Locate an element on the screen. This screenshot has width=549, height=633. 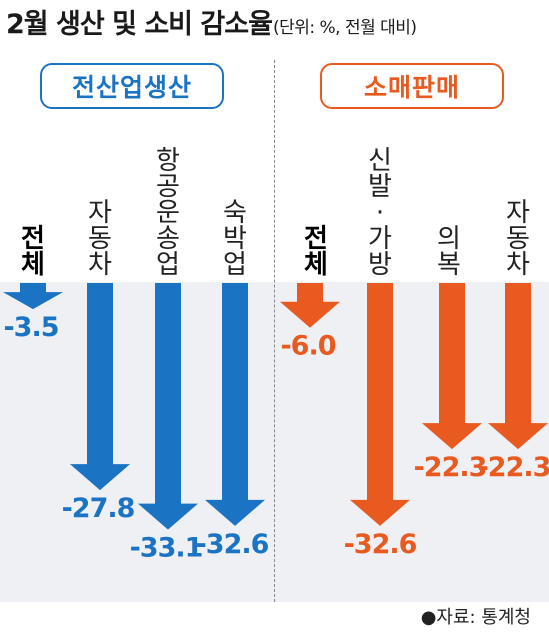
value-label-production-1: -27.8 is located at coordinates (98, 508).